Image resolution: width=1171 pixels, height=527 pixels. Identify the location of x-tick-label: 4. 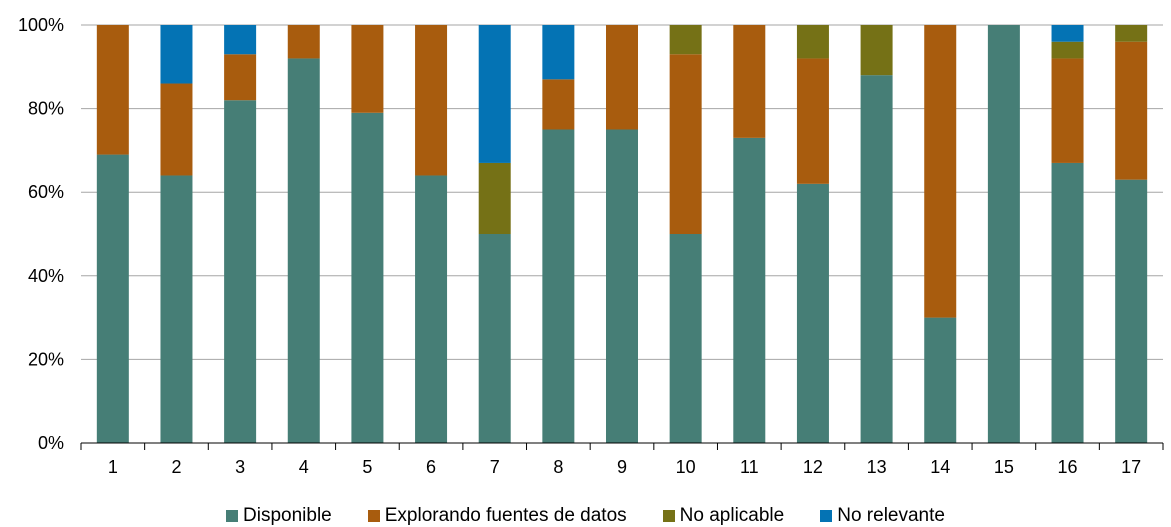
(304, 467).